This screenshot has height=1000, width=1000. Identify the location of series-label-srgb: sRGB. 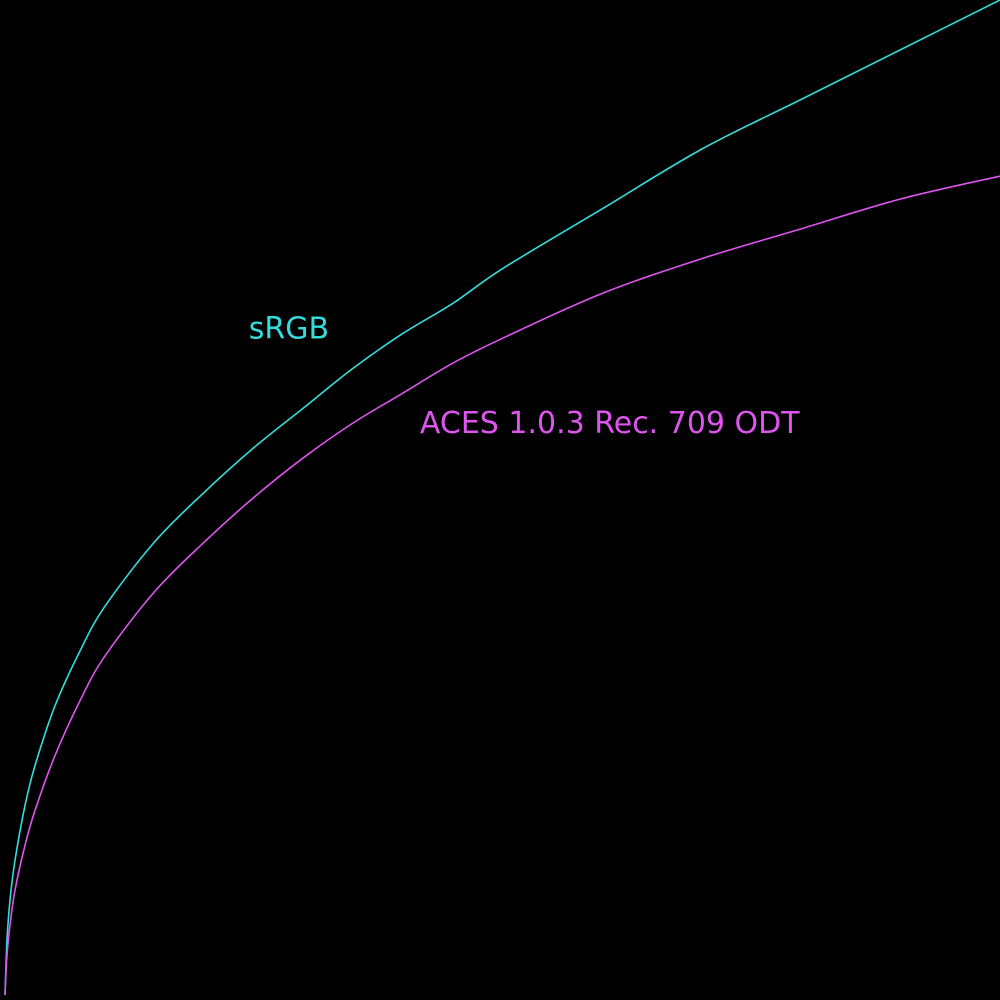
(289, 328).